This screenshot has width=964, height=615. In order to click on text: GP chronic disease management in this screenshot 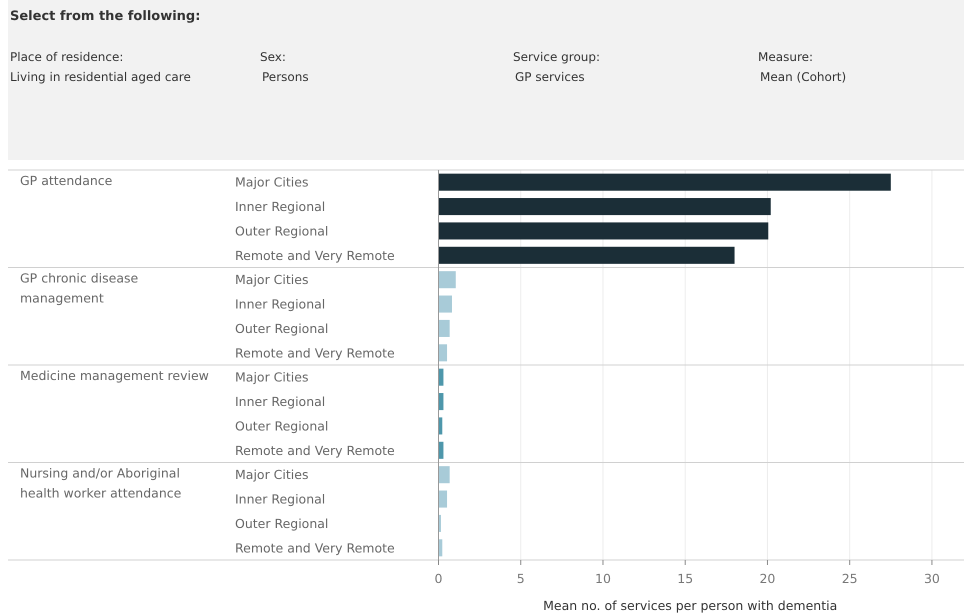, I will do `click(79, 288)`.